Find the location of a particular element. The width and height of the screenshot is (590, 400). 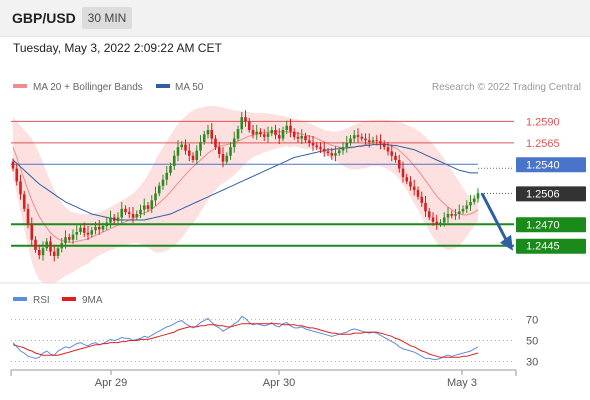

rsi-tick-label: 70 is located at coordinates (532, 321).